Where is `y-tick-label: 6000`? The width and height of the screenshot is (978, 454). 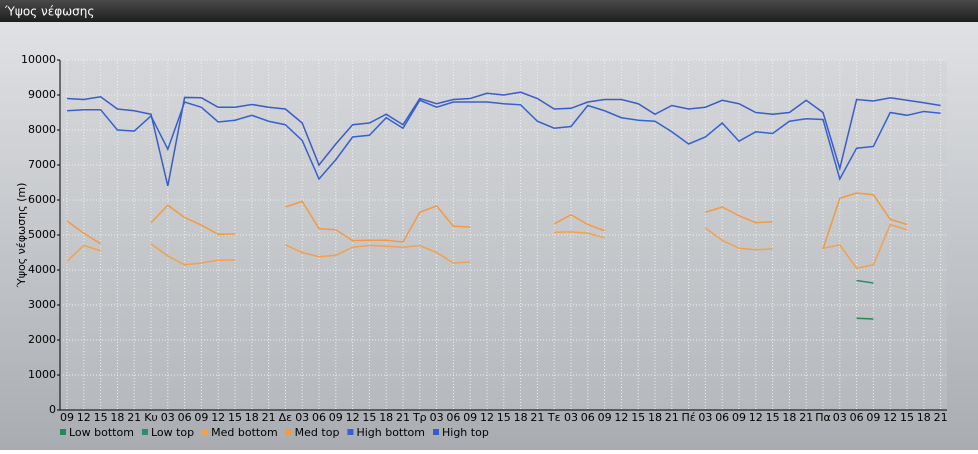 y-tick-label: 6000 is located at coordinates (42, 199).